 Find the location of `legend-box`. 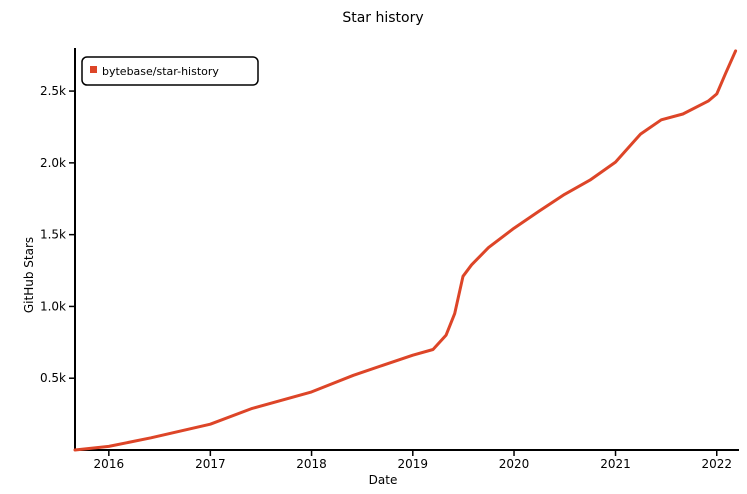

legend-box is located at coordinates (170, 71).